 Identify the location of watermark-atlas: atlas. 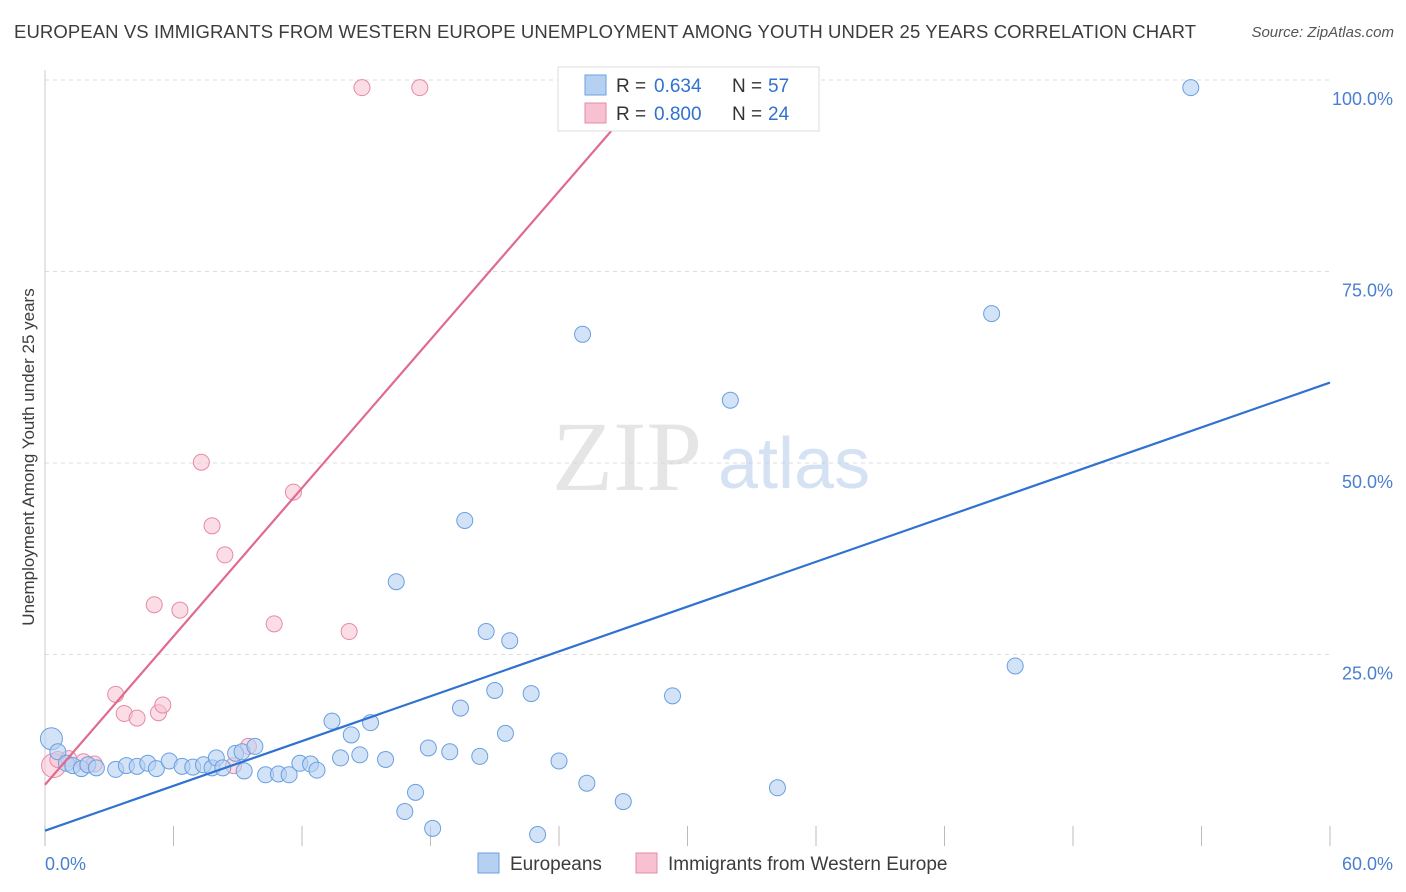
(794, 464).